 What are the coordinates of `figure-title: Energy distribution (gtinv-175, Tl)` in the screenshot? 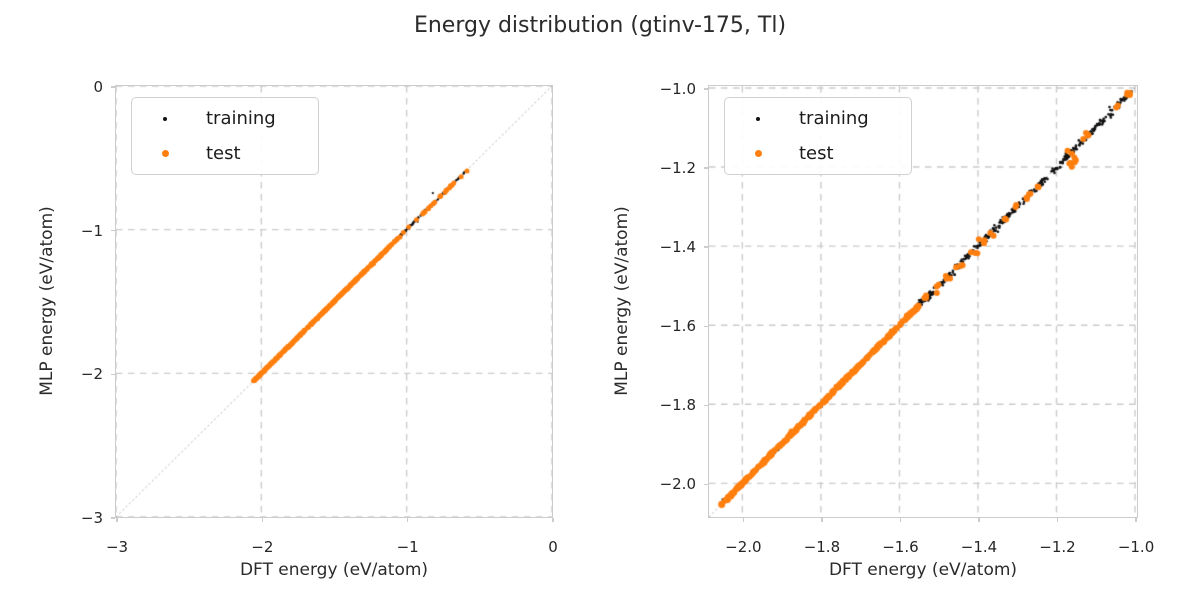 It's located at (600, 25).